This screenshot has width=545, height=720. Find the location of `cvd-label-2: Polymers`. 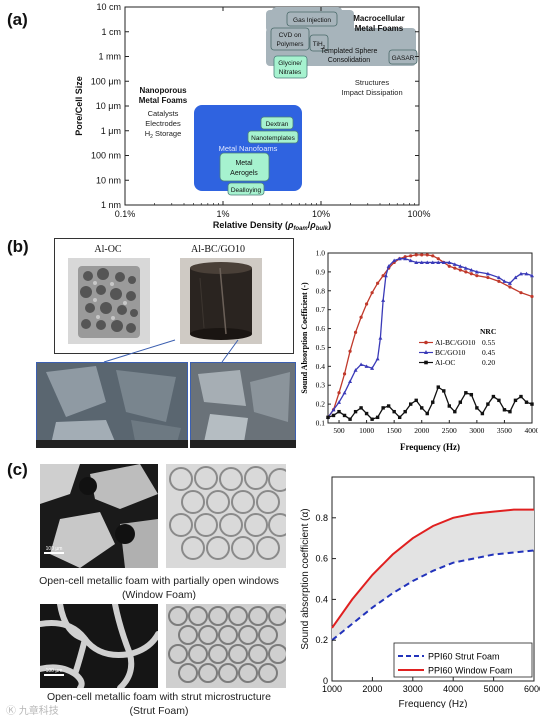

cvd-label-2: Polymers is located at coordinates (290, 44).